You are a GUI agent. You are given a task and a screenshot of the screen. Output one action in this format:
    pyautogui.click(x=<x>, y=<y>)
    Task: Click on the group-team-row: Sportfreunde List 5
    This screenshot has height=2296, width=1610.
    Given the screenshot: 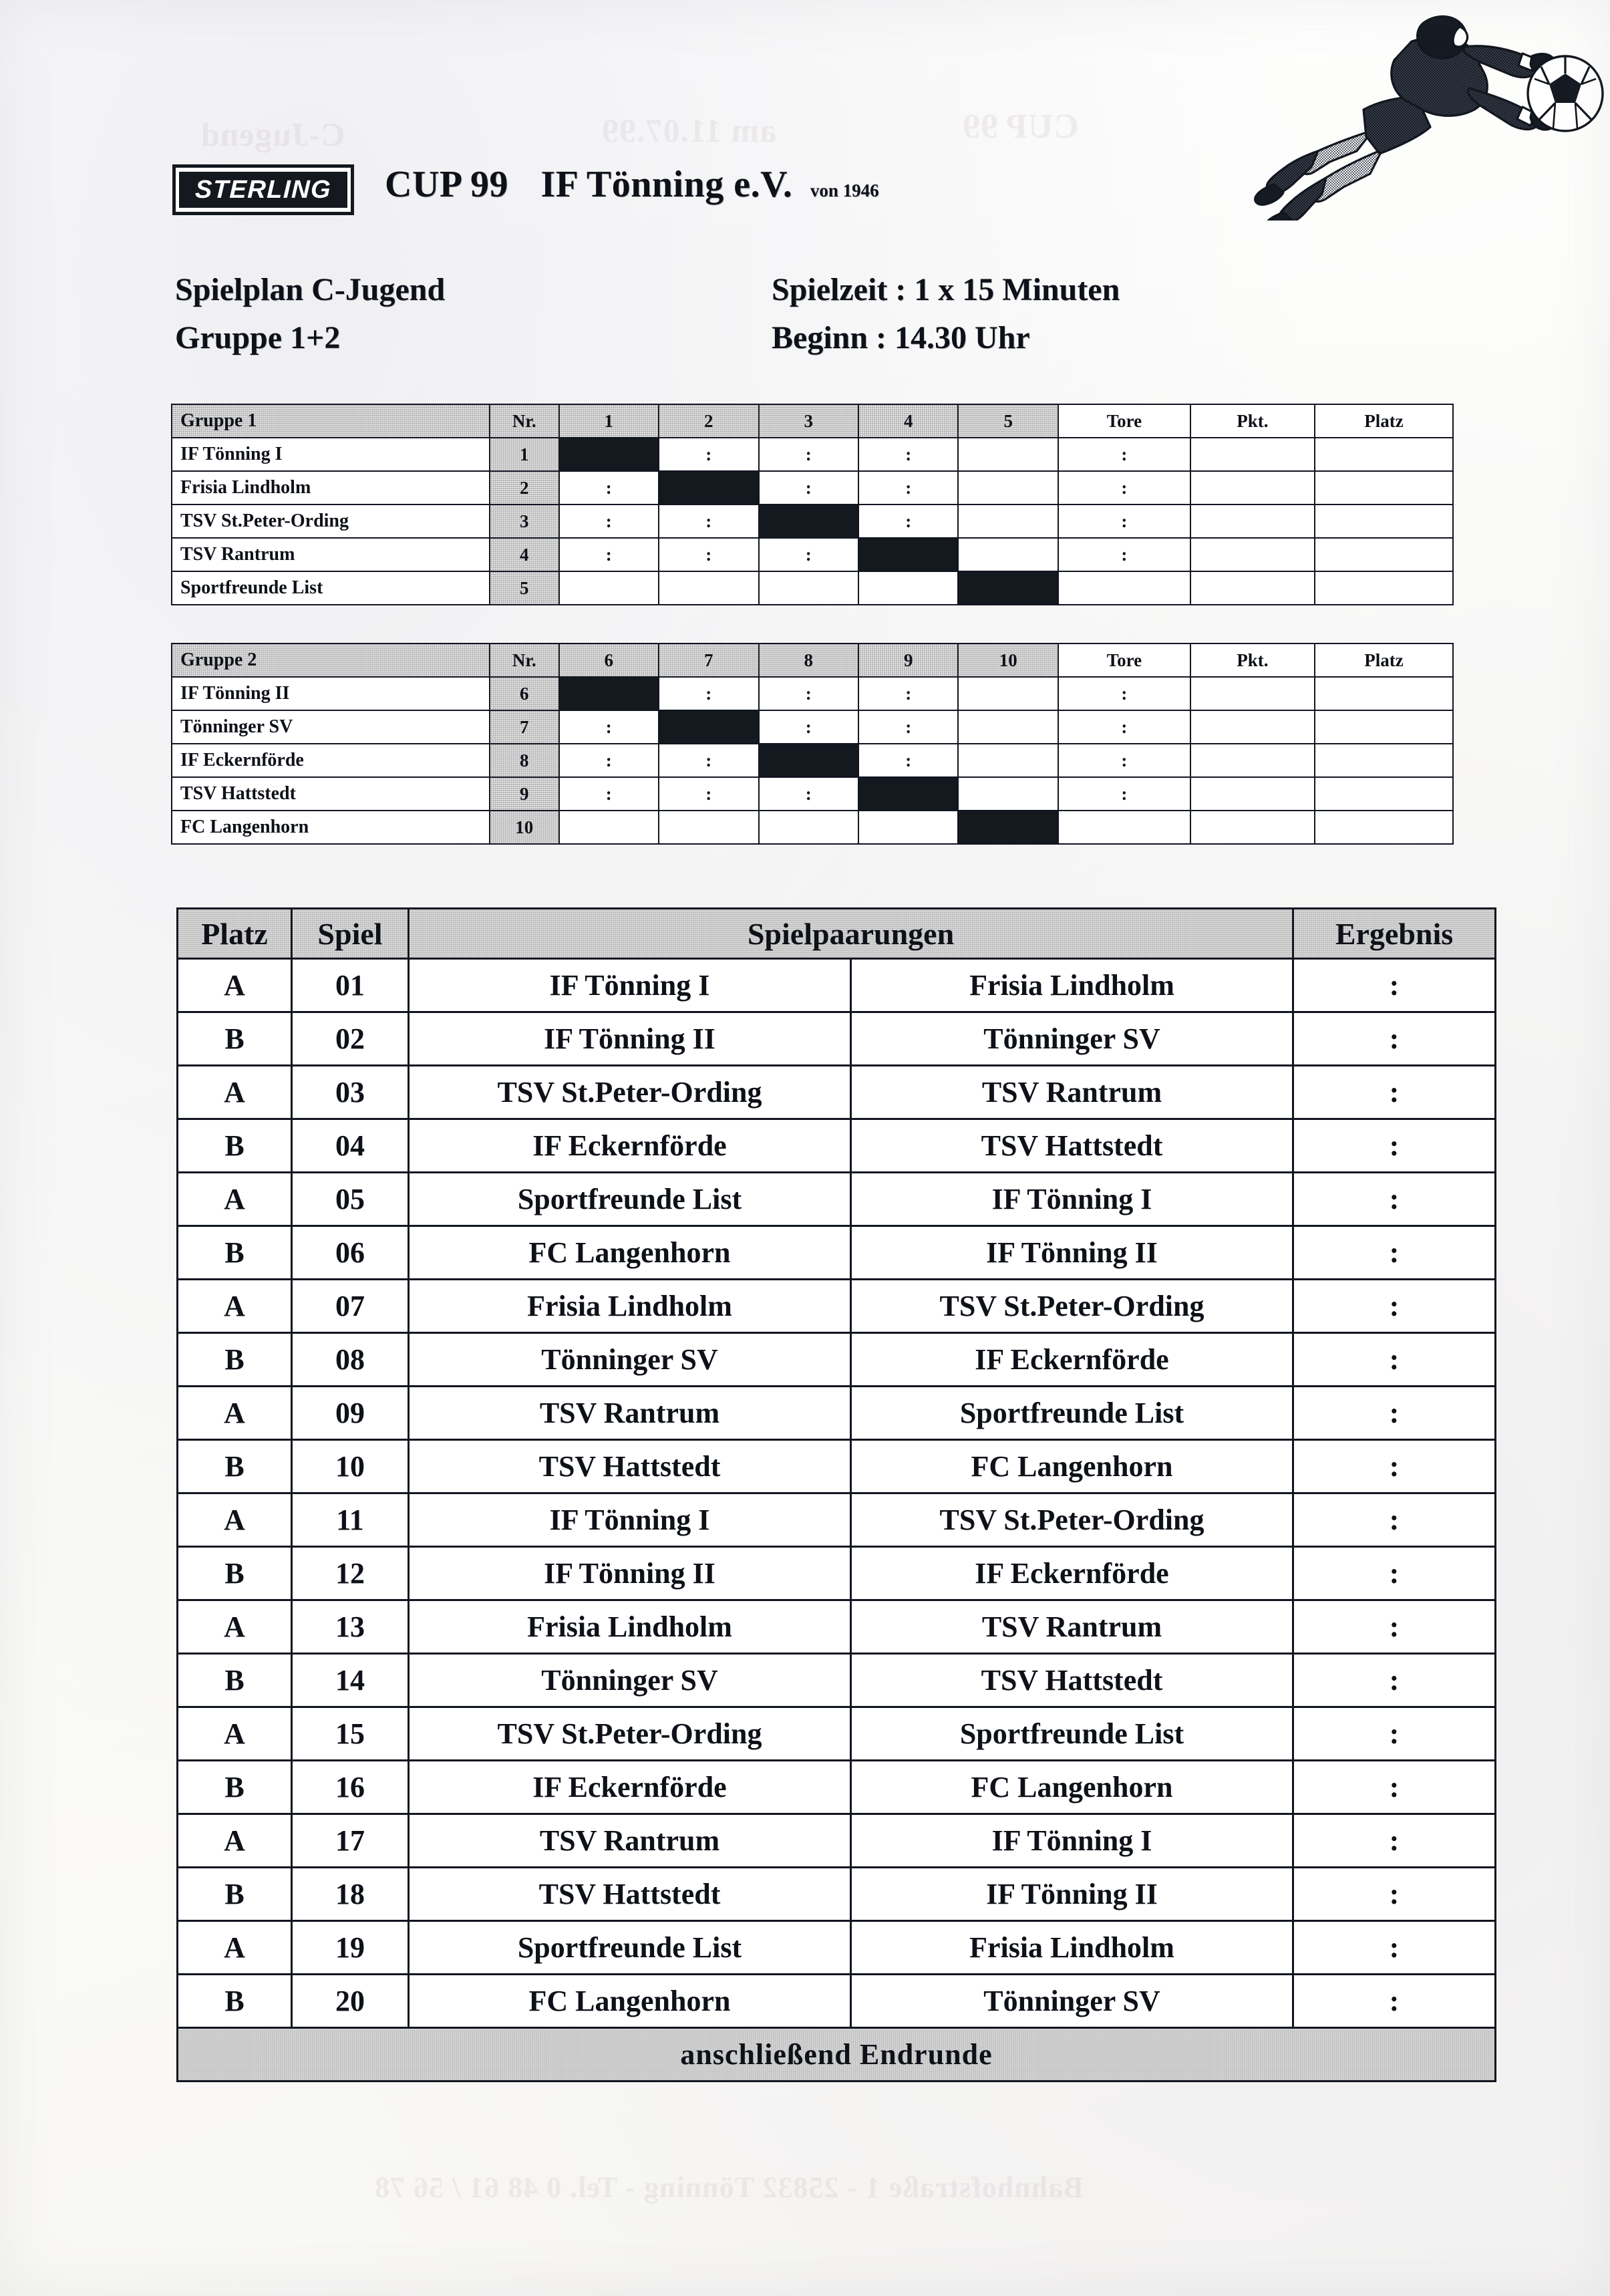 What is the action you would take?
    pyautogui.click(x=812, y=588)
    